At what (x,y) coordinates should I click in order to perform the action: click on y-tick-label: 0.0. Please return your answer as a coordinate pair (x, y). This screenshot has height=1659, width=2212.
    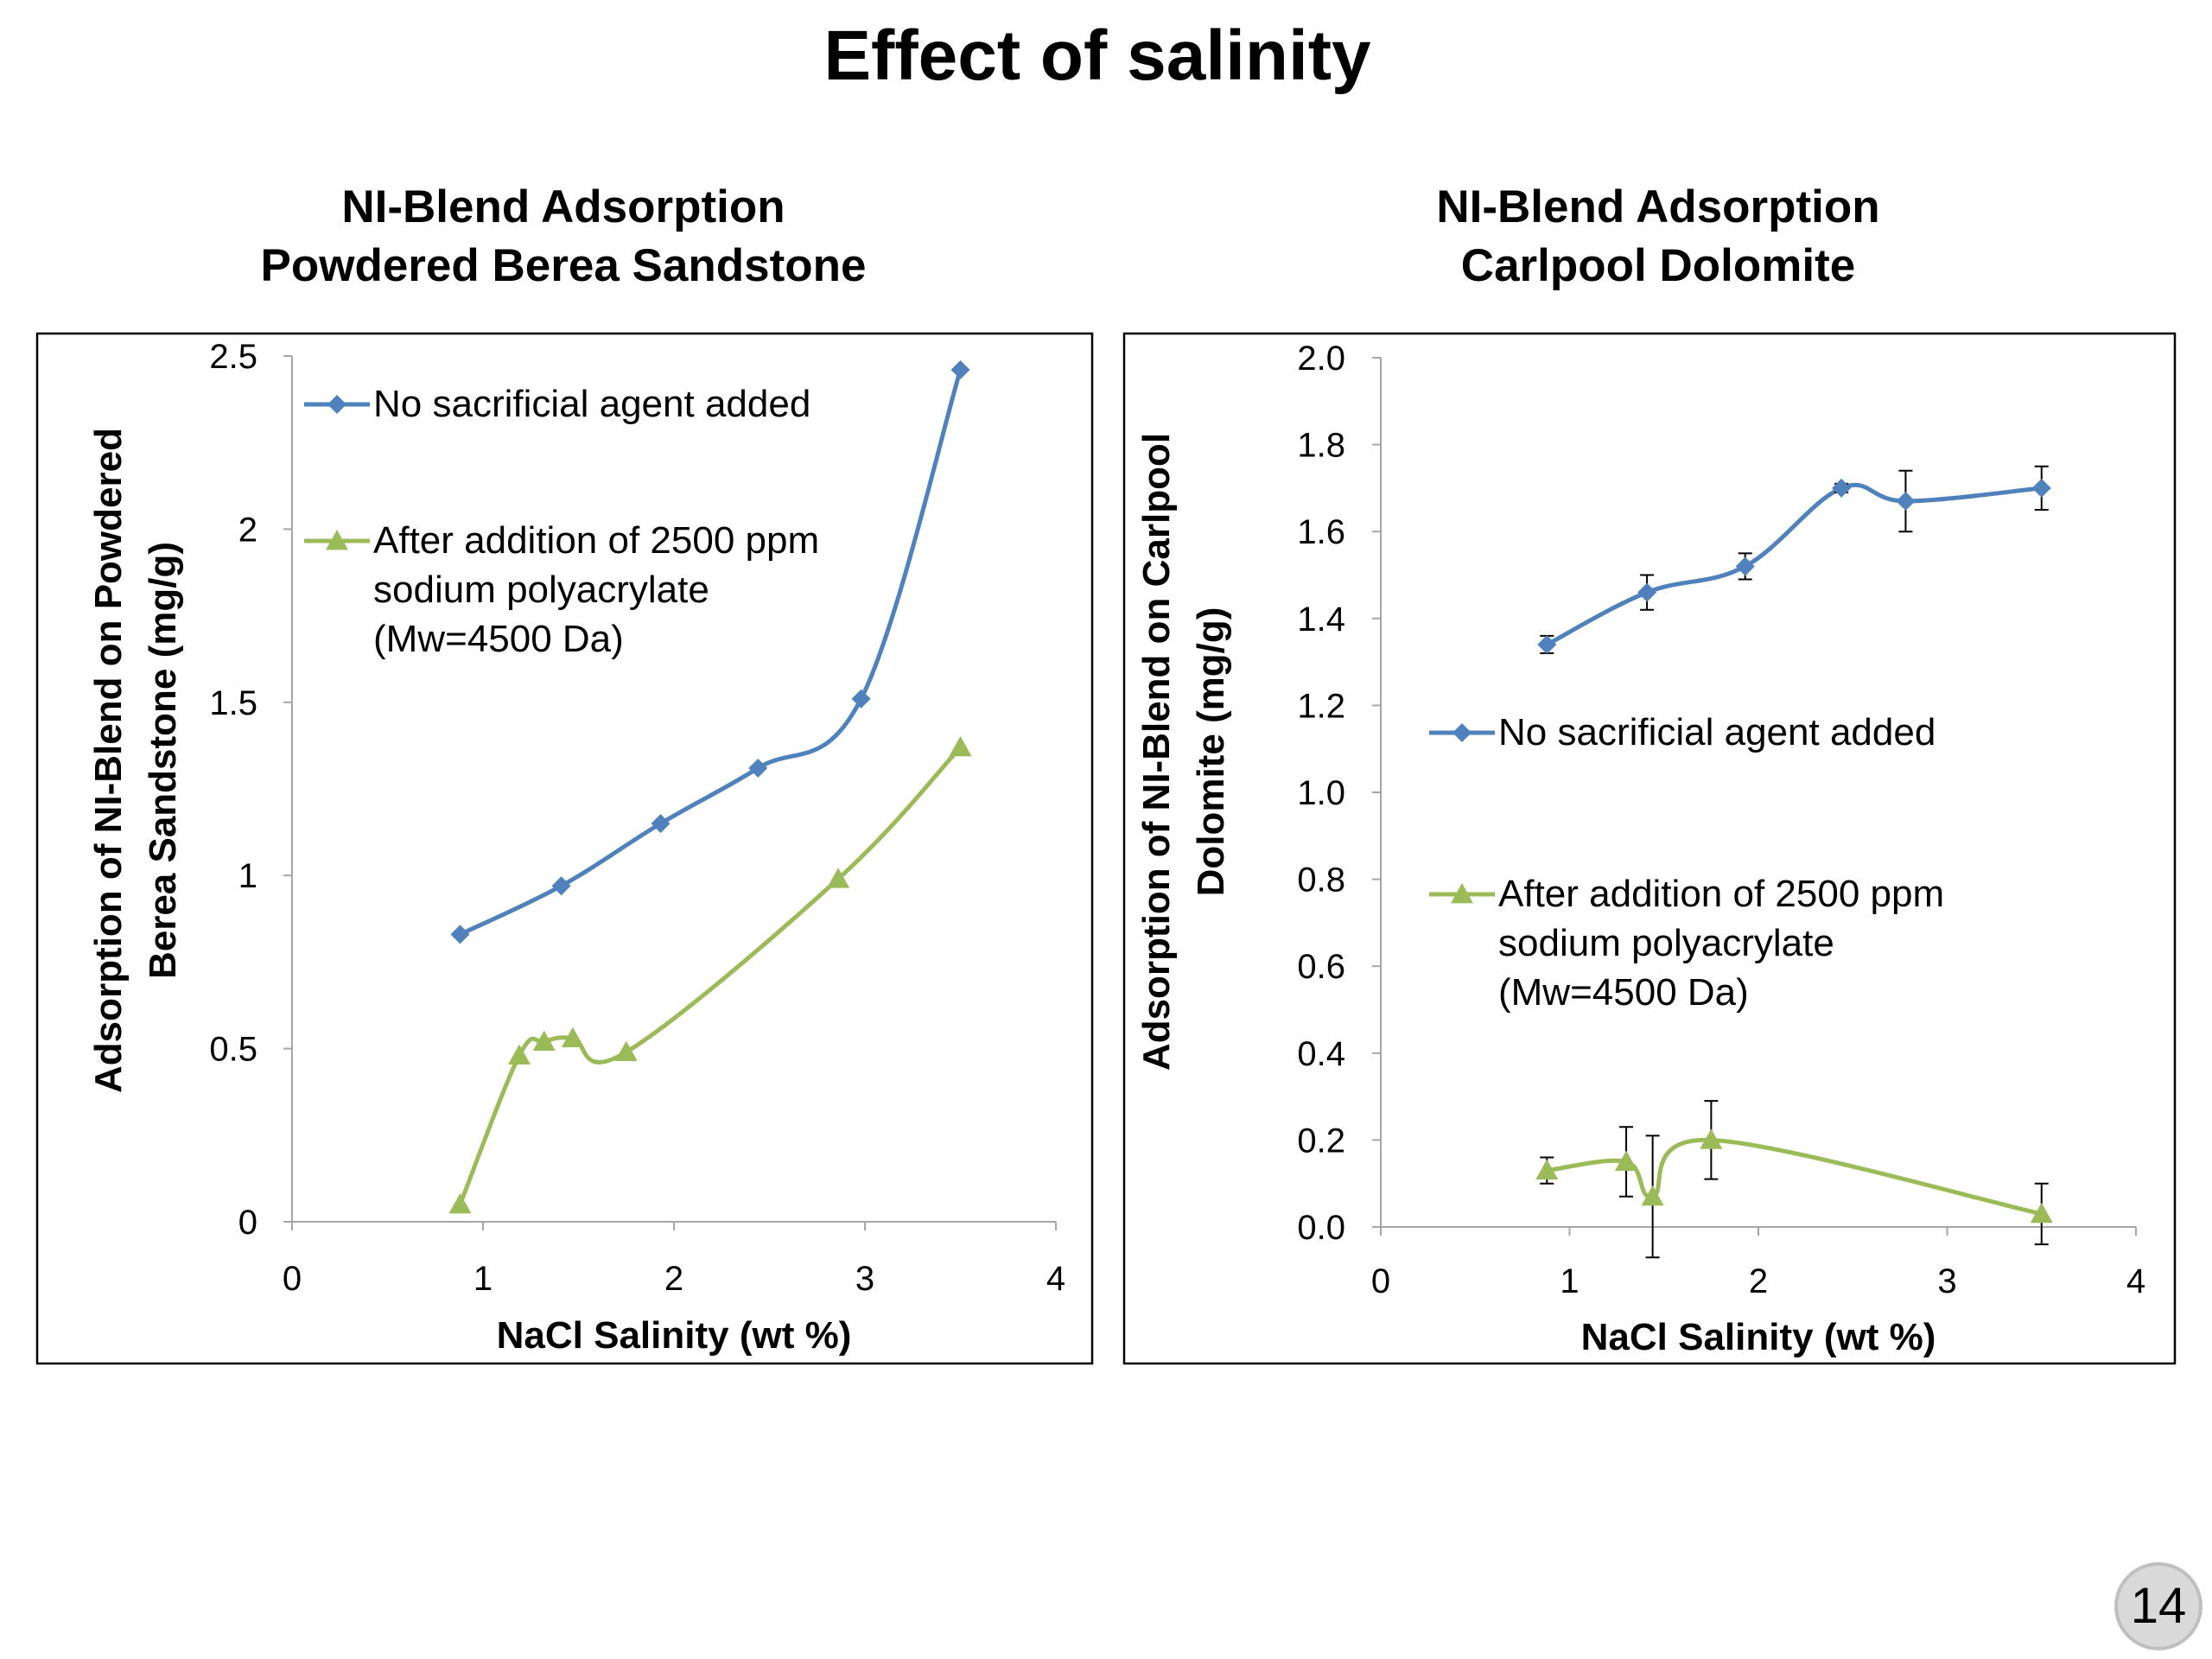
    Looking at the image, I should click on (1321, 1228).